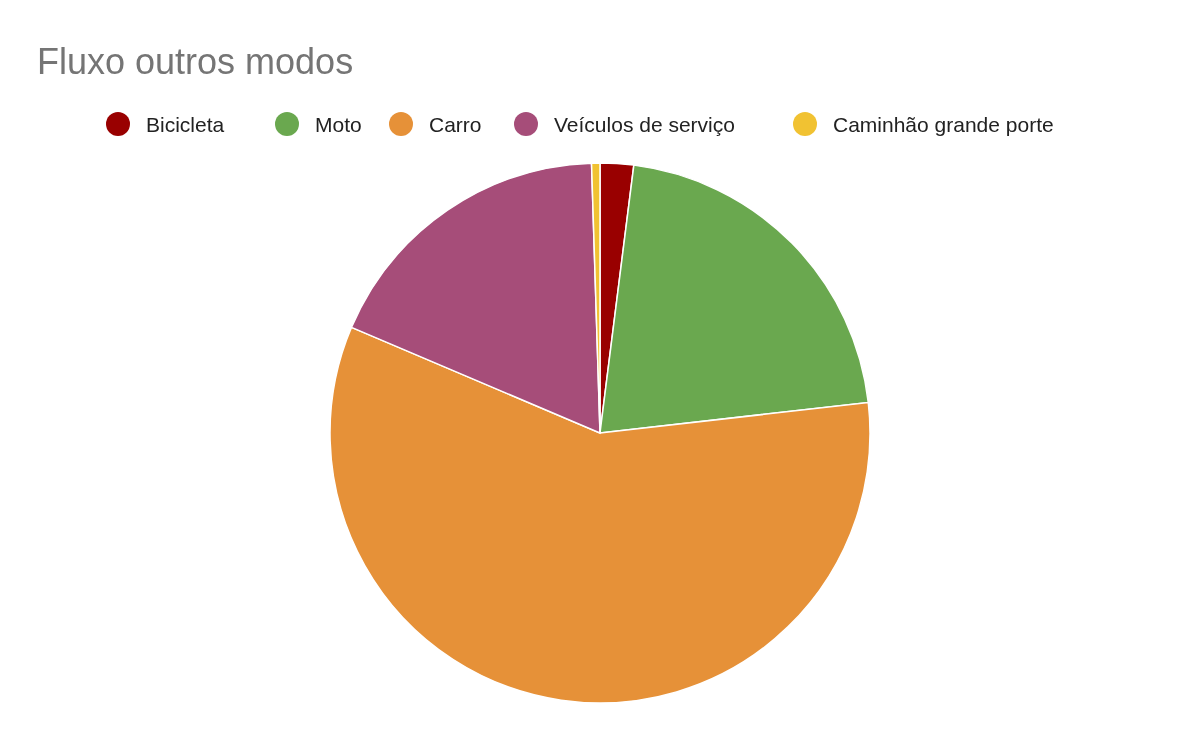 The height and width of the screenshot is (742, 1200). I want to click on legend-label: Veículos de serviço, so click(644, 124).